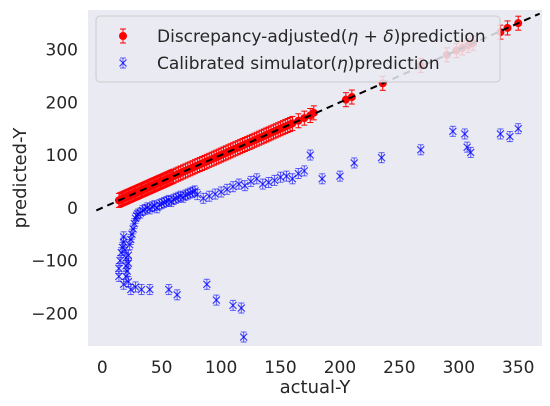  Describe the element at coordinates (54, 262) in the screenshot. I see `y-tick-label: −100` at that location.